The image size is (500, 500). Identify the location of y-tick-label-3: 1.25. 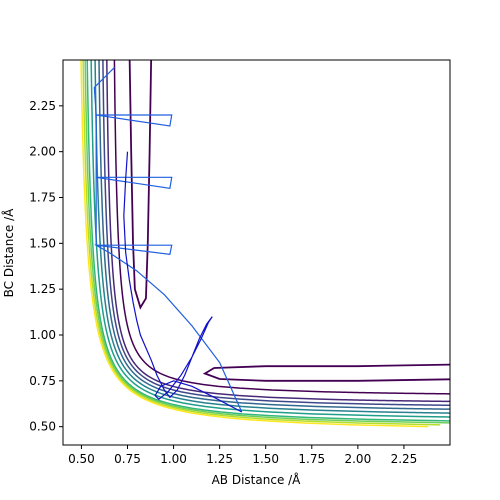
(42, 289).